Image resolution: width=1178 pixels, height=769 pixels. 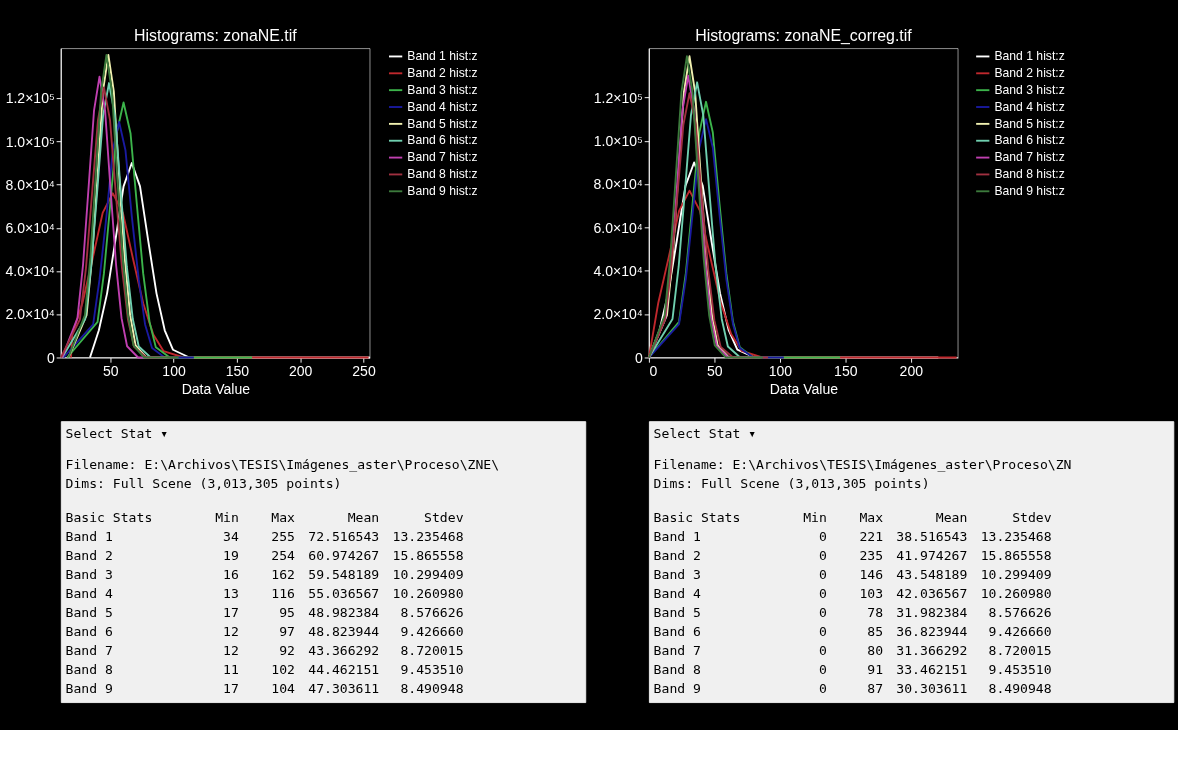 What do you see at coordinates (264, 669) in the screenshot?
I see `text: Band 8 11 102 44.462151 9.453510` at bounding box center [264, 669].